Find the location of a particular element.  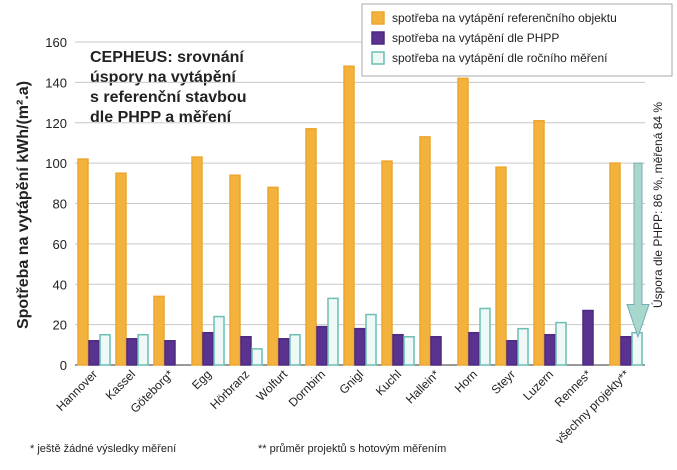

y-tick-label: 120 is located at coordinates (56, 123).